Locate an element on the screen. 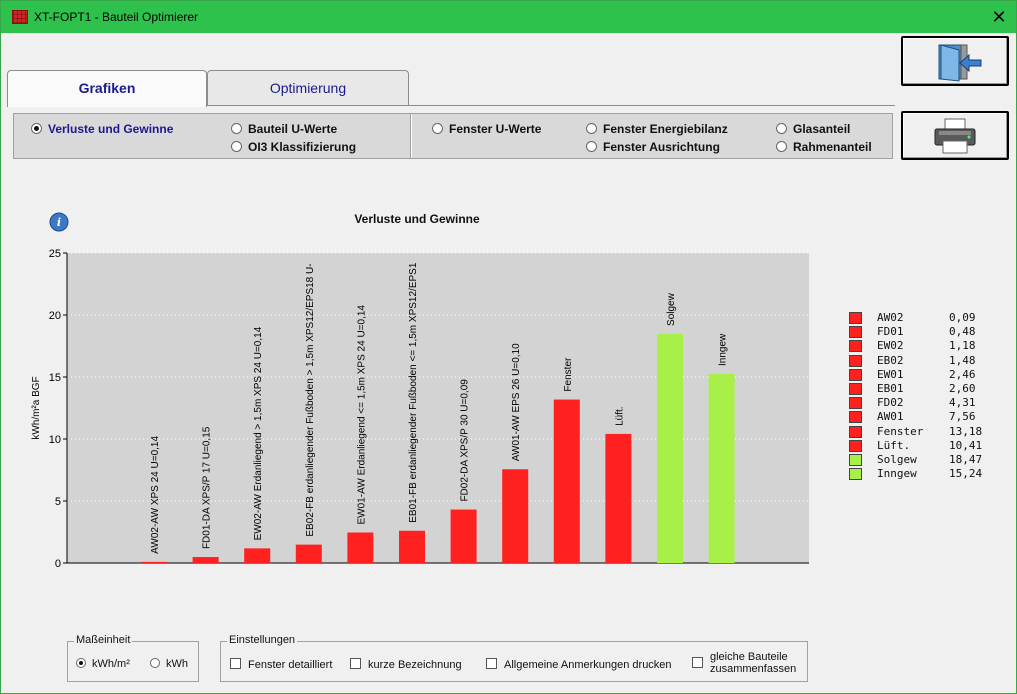 The height and width of the screenshot is (694, 1017). check-gleiche-bauteile: gleiche Bauteile zusammenfassen is located at coordinates (744, 663).